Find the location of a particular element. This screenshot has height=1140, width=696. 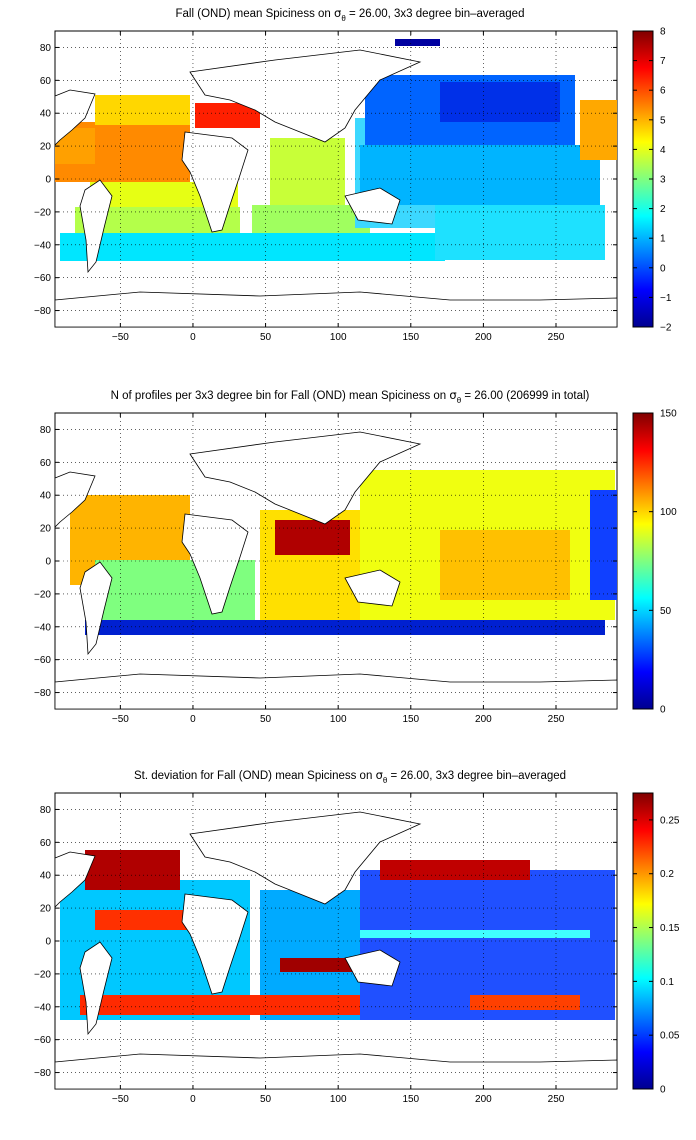

colorbar-ticks: 8 7 6 5 4 3 2 1 0 −1 −2 is located at coordinates (652, 180).